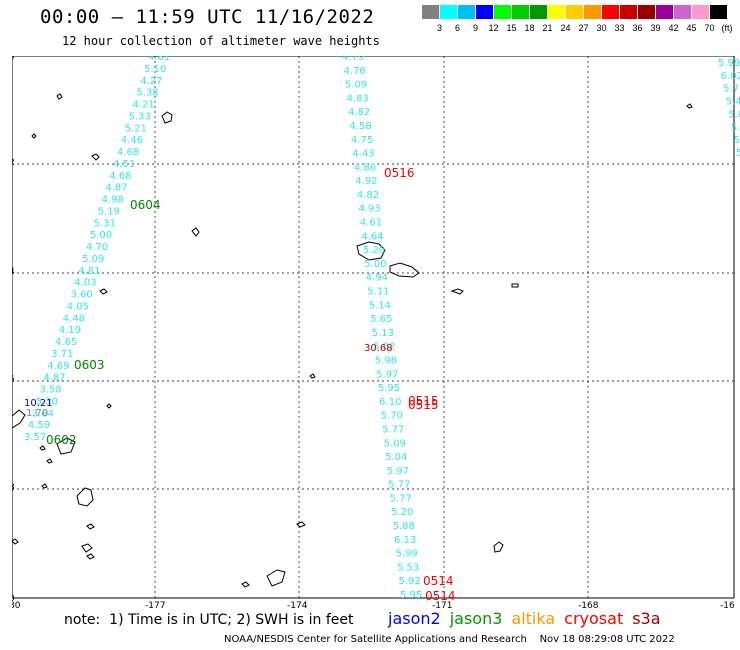  Describe the element at coordinates (89, 365) in the screenshot. I see `pass-time-label: 0603` at that location.